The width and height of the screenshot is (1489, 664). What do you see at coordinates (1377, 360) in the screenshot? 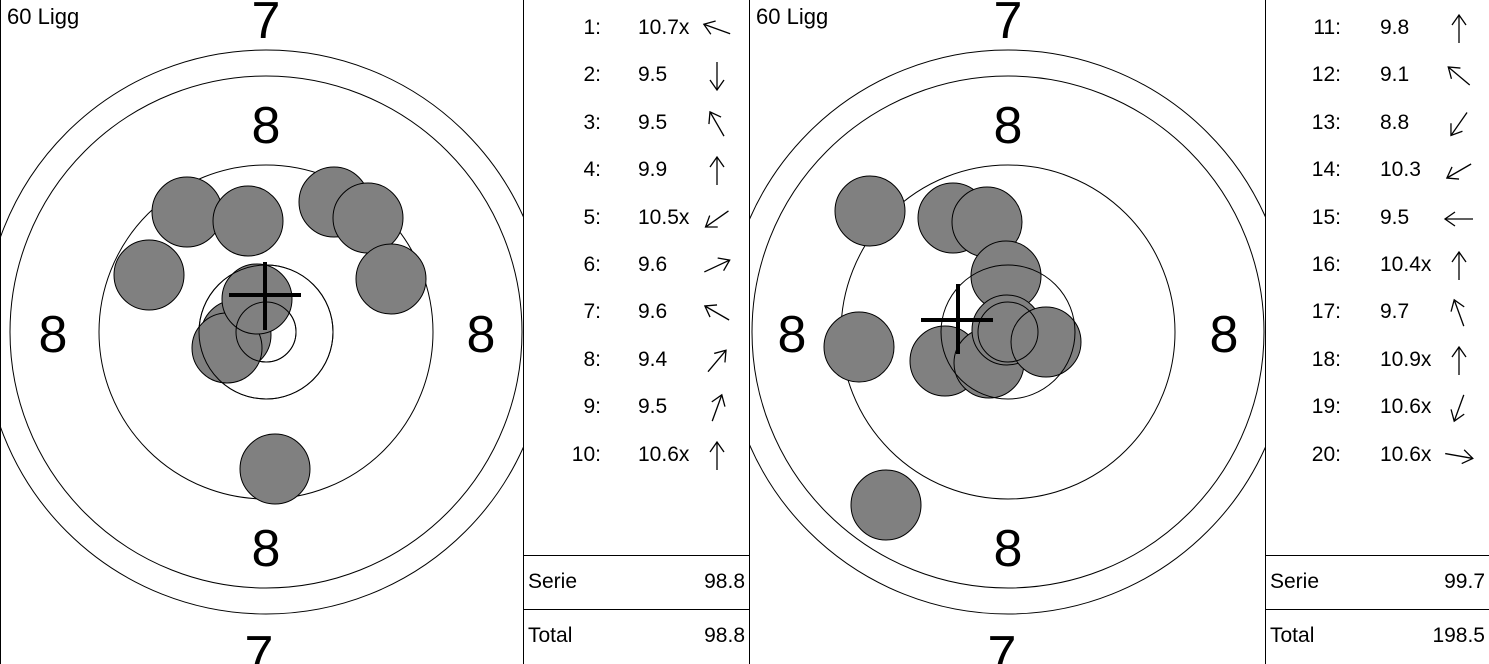
I see `shot-row: 18: 10.9x` at bounding box center [1377, 360].